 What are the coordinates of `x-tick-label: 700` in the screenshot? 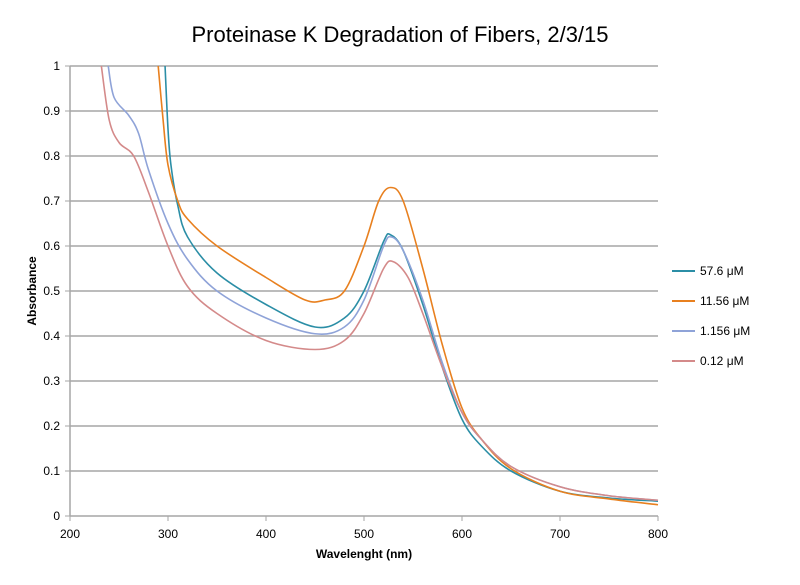 It's located at (560, 534).